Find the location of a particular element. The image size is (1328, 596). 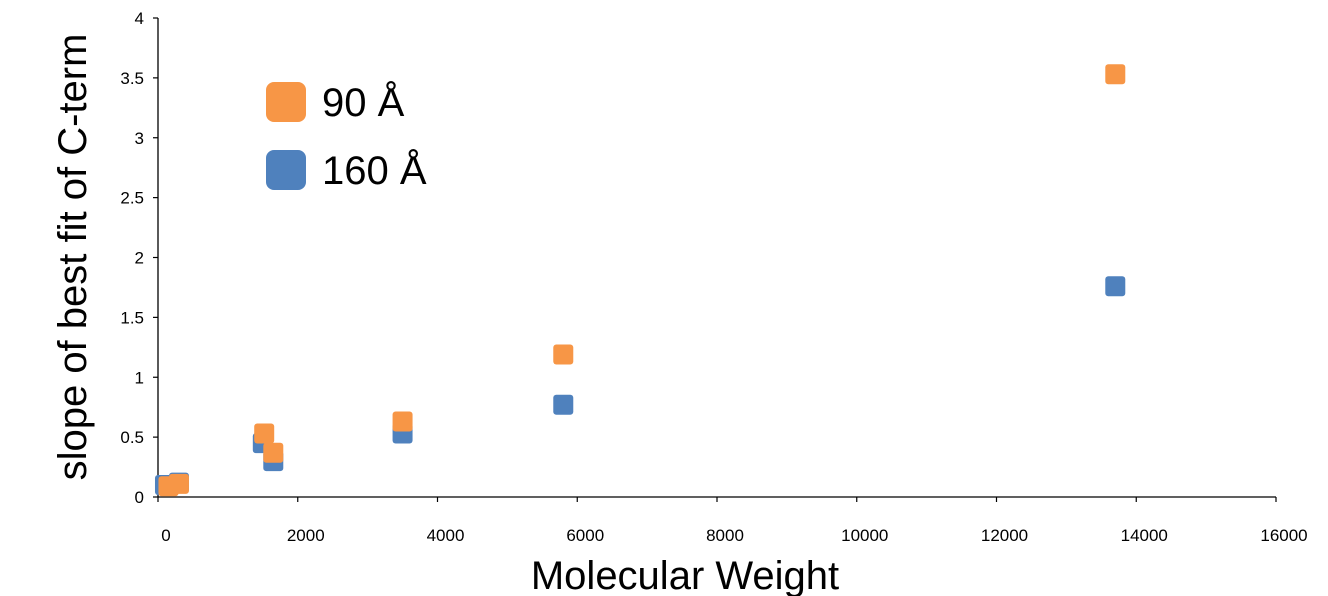

legend-item: 160 Å is located at coordinates (346, 170).